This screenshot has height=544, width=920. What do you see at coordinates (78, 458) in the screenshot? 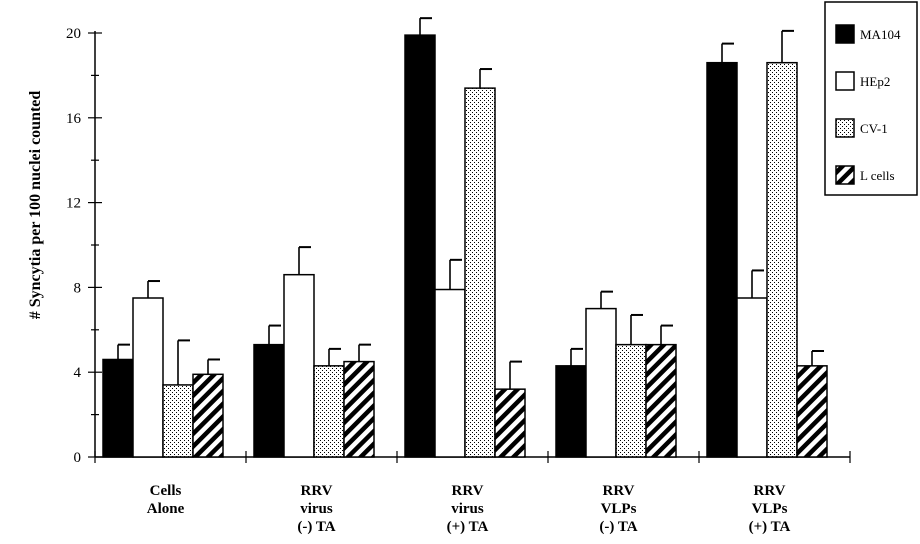
I see `y-tick-label: 0` at bounding box center [78, 458].